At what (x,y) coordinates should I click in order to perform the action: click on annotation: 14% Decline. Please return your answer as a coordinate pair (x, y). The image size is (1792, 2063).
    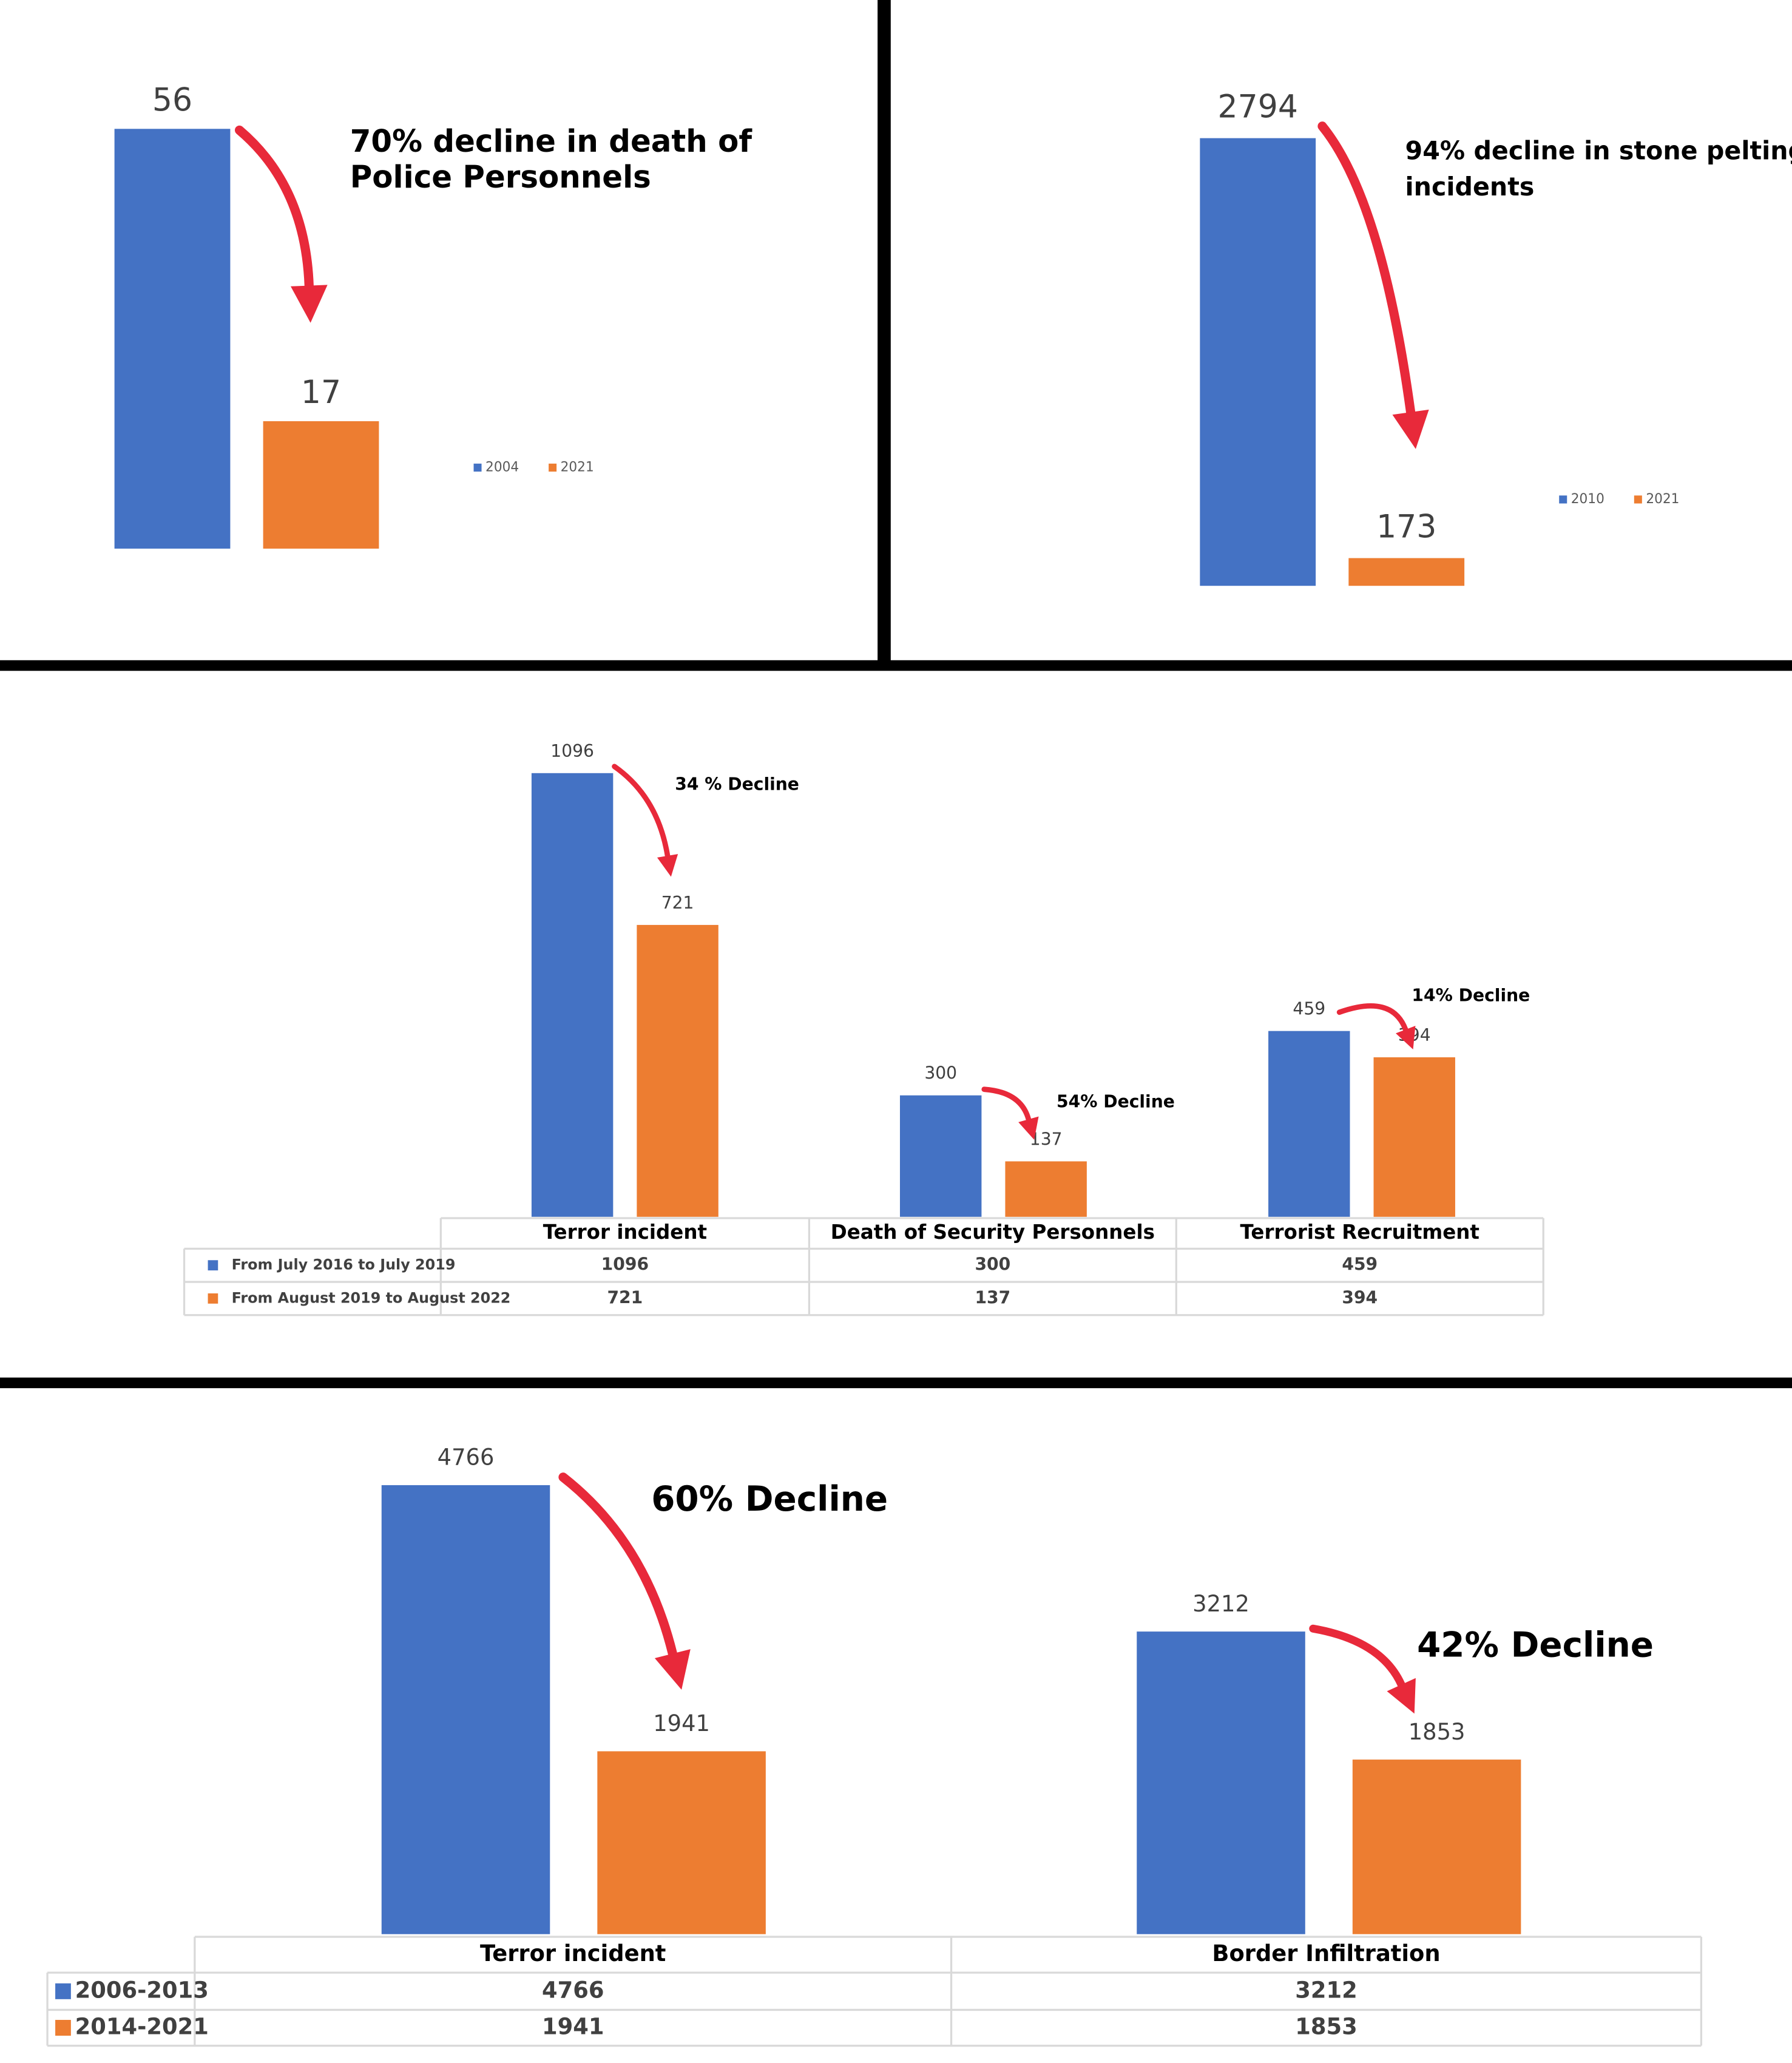
    Looking at the image, I should click on (1471, 995).